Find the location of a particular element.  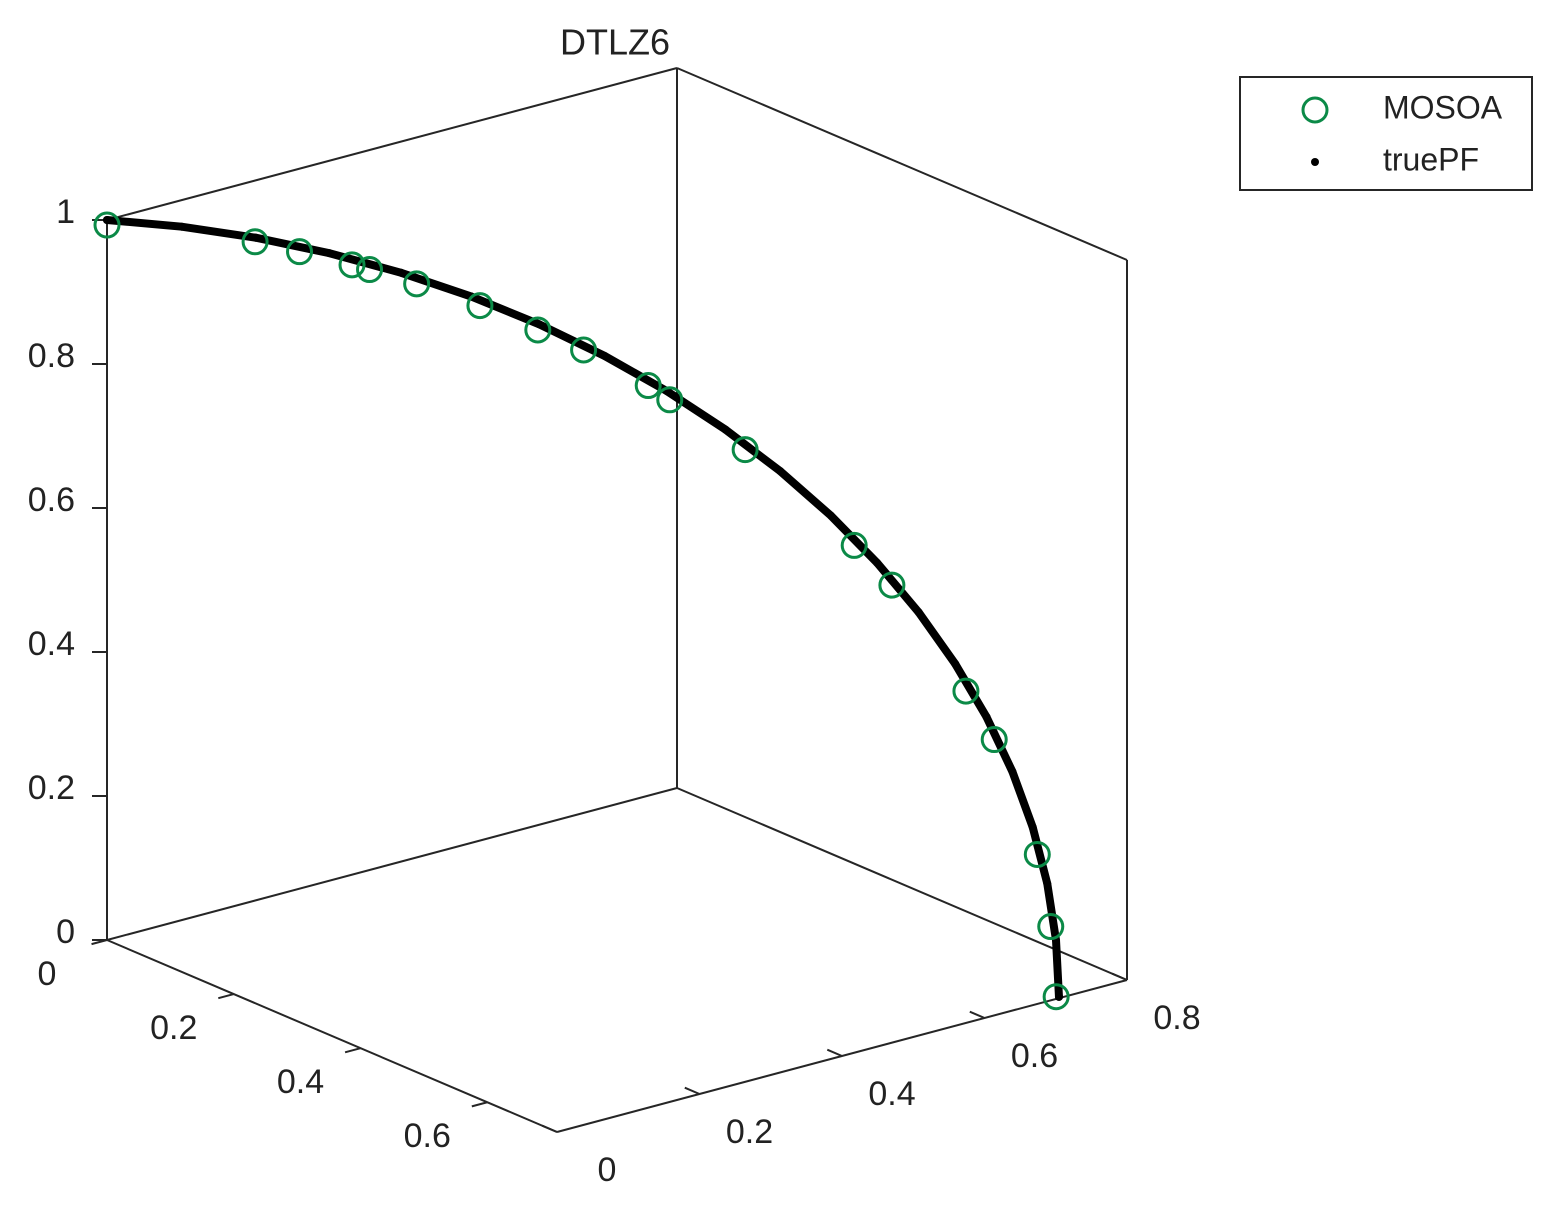

z-tick-label: 0 is located at coordinates (65, 932).